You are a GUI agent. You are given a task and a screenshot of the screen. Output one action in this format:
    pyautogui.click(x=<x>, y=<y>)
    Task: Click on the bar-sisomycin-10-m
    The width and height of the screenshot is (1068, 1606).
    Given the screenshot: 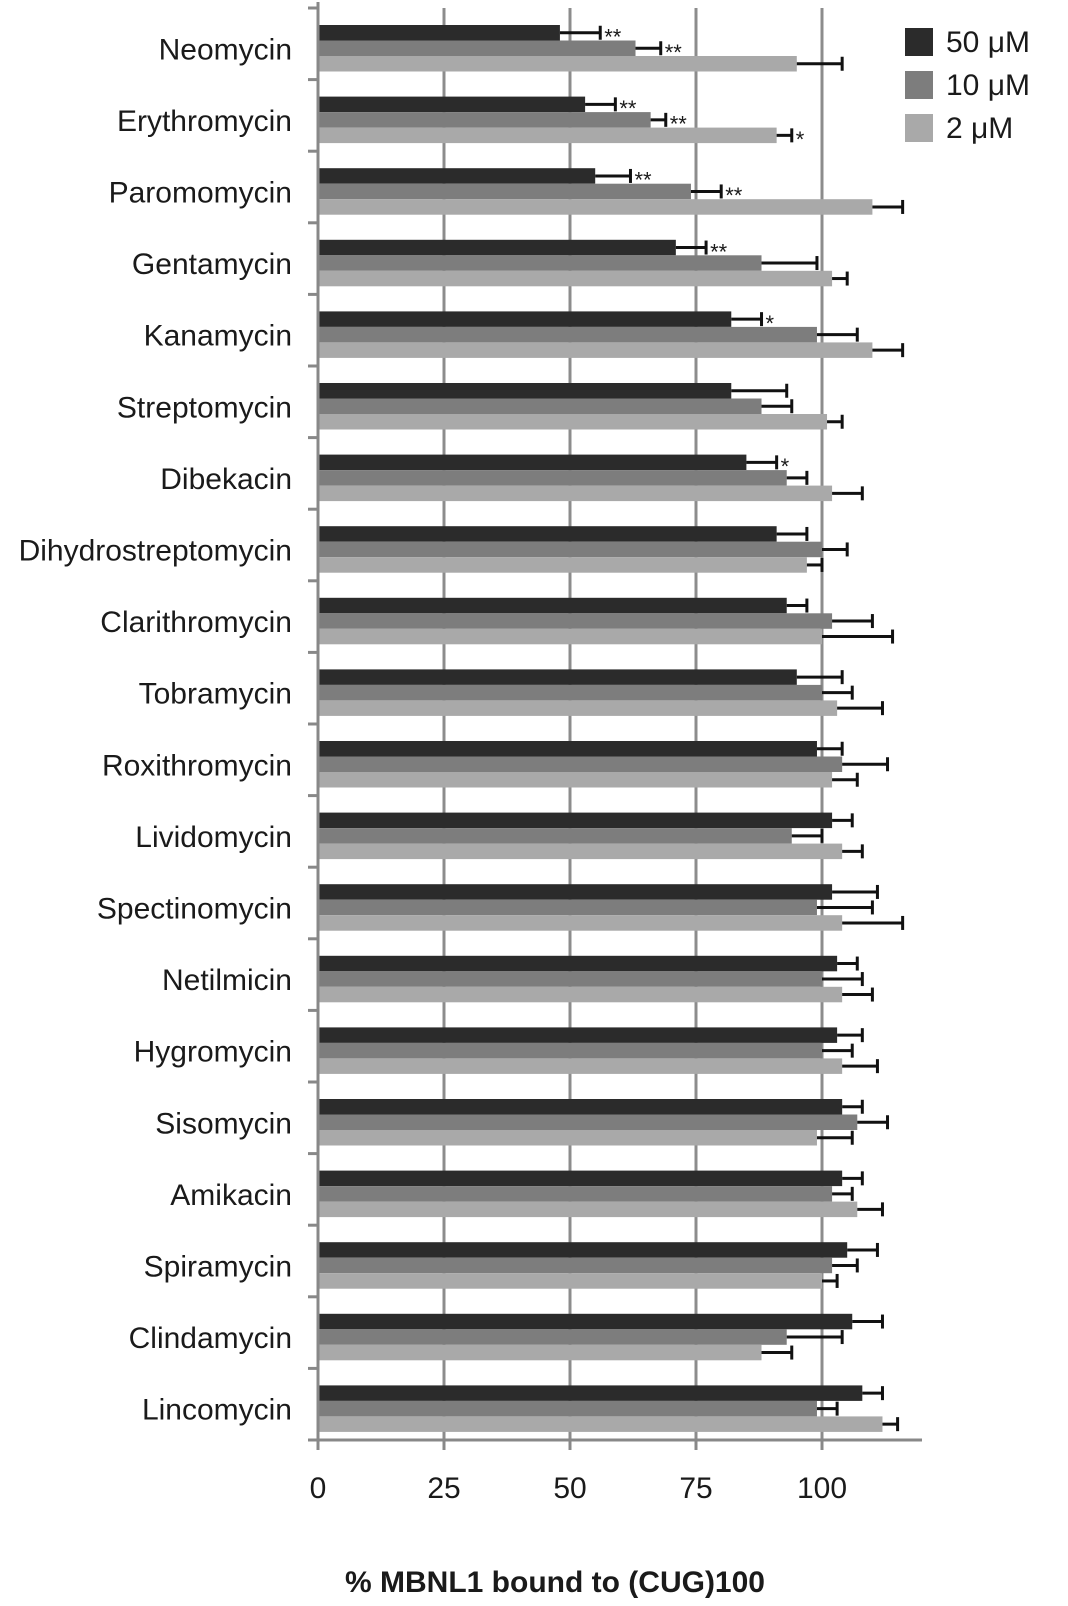 What is the action you would take?
    pyautogui.click(x=588, y=1122)
    